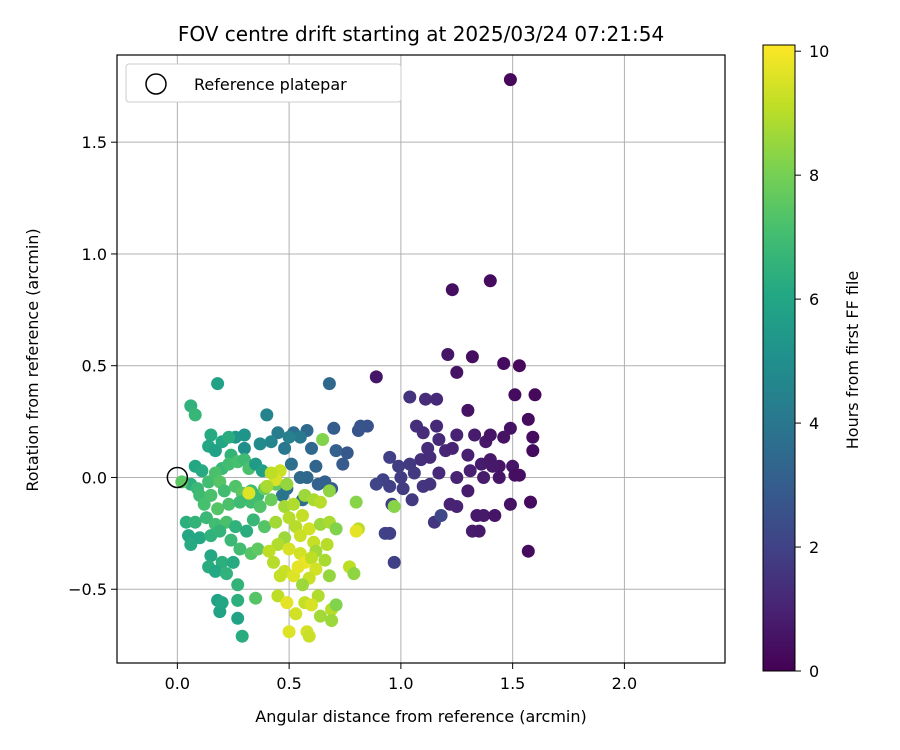 This screenshot has width=900, height=750. I want to click on colorbar-tick-label: 4, so click(814, 423).